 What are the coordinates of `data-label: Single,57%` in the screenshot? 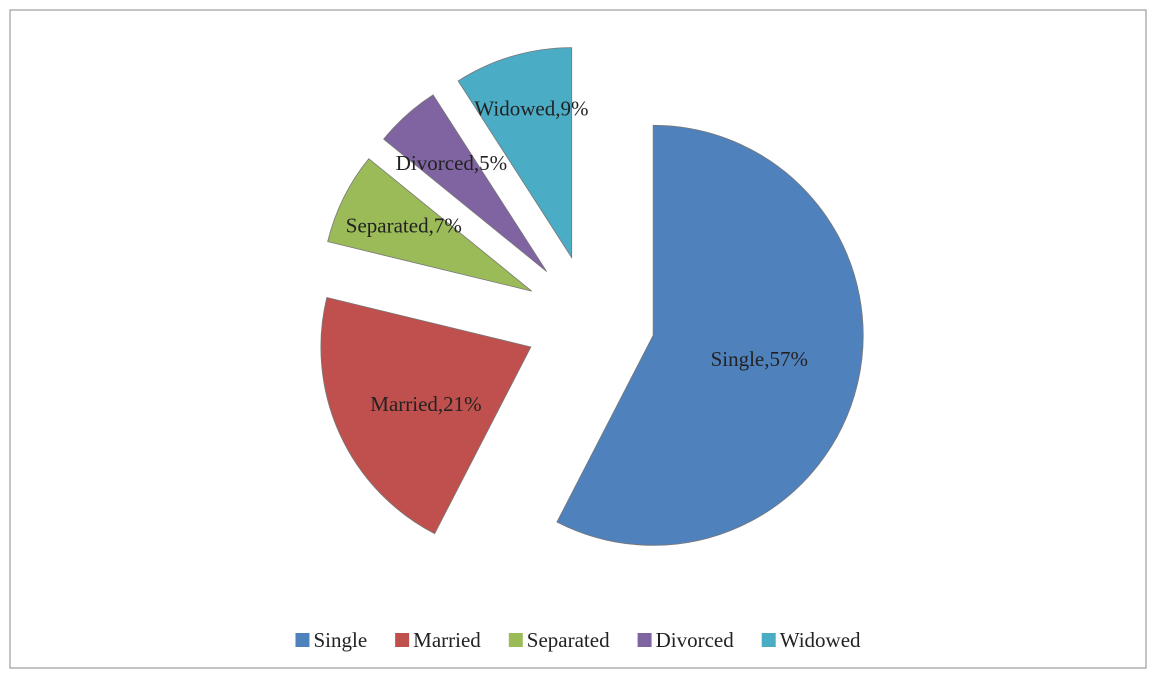 It's located at (759, 359).